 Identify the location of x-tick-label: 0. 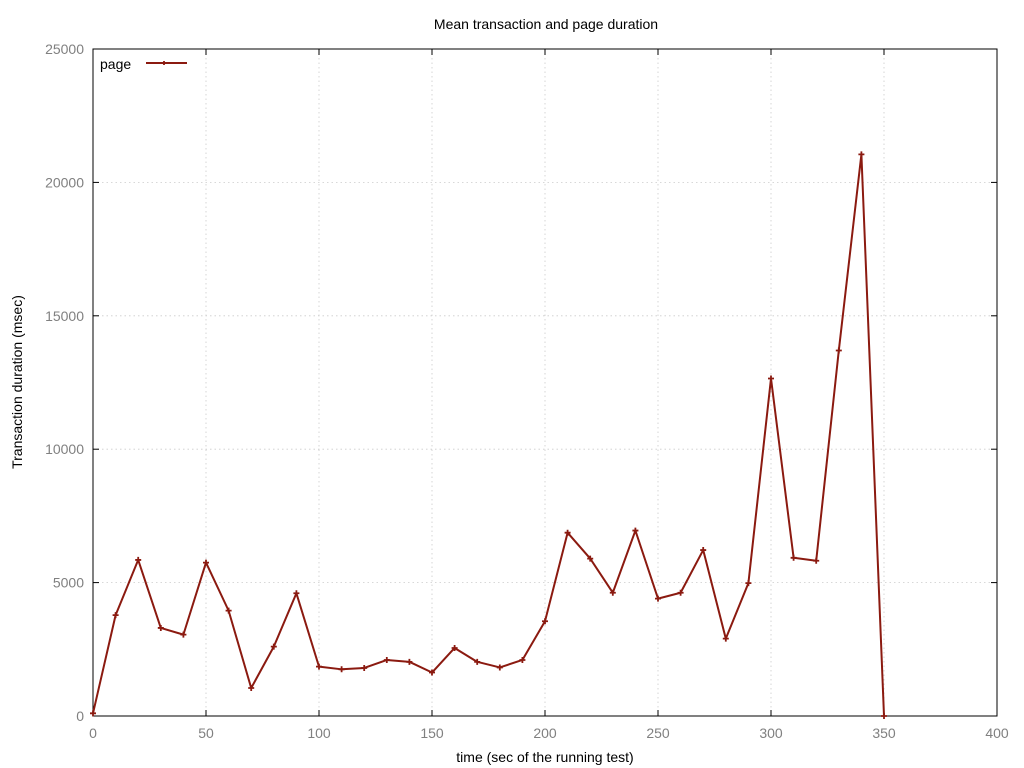
(93, 733).